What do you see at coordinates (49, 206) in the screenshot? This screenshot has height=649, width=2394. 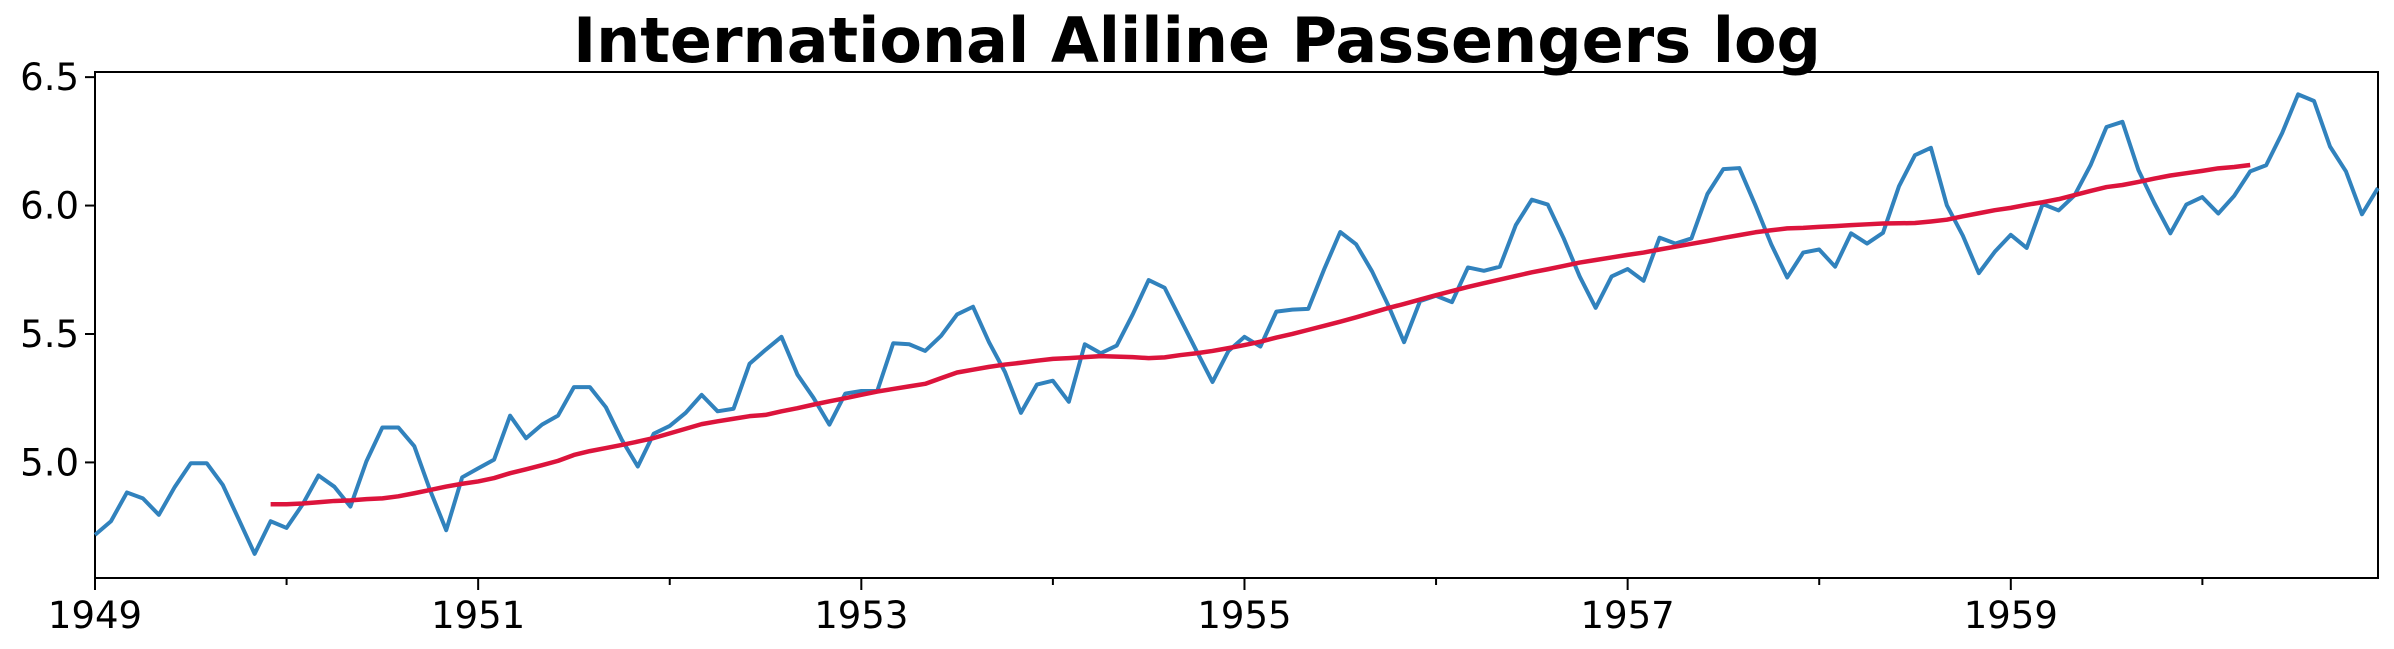 I see `y-tick-label: 6.0` at bounding box center [49, 206].